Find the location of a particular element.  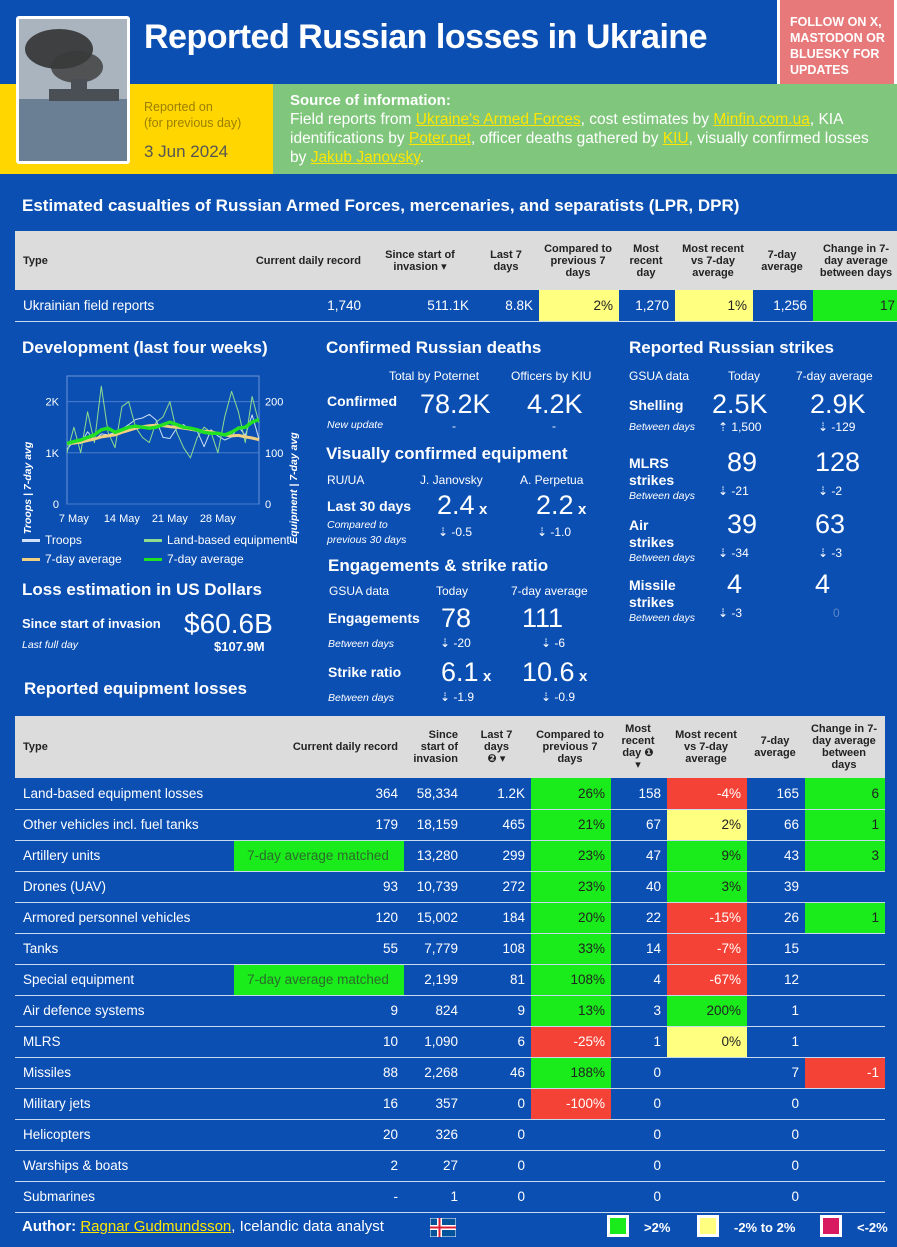

deaths-label: Confirmed is located at coordinates (362, 401).